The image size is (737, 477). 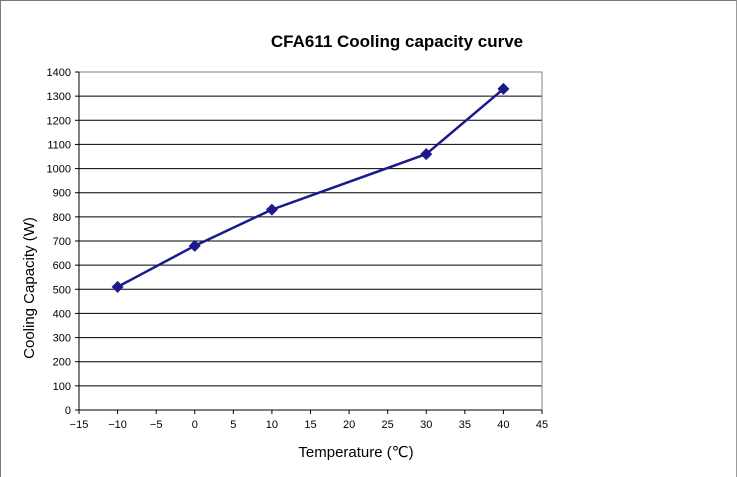 What do you see at coordinates (62, 290) in the screenshot?
I see `y-tick-label: 500` at bounding box center [62, 290].